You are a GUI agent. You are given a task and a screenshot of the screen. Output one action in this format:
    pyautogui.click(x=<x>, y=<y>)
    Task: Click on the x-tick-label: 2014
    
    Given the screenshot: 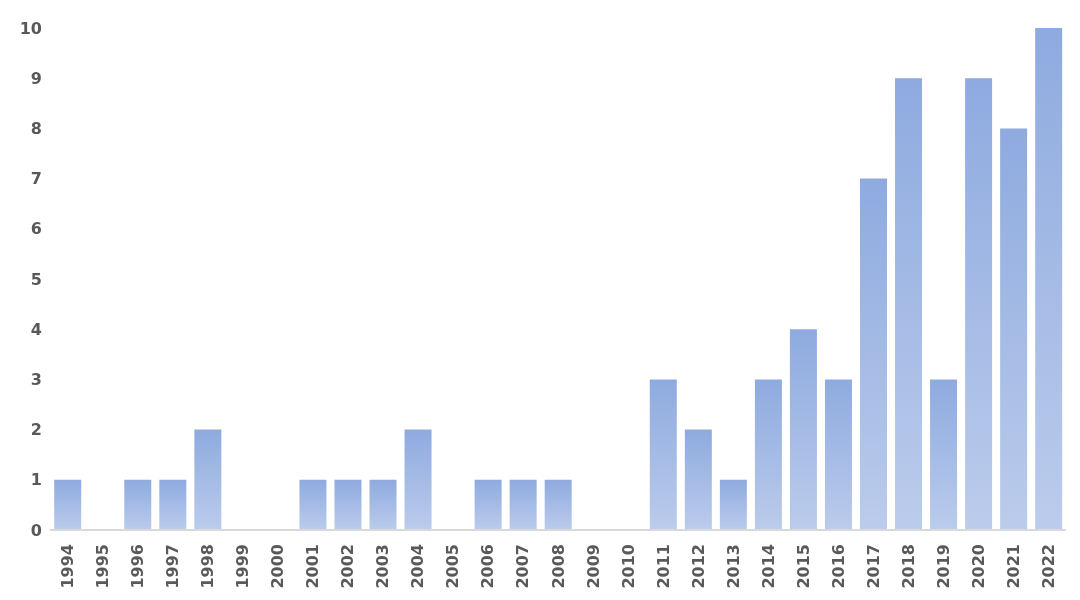 What is the action you would take?
    pyautogui.click(x=768, y=566)
    